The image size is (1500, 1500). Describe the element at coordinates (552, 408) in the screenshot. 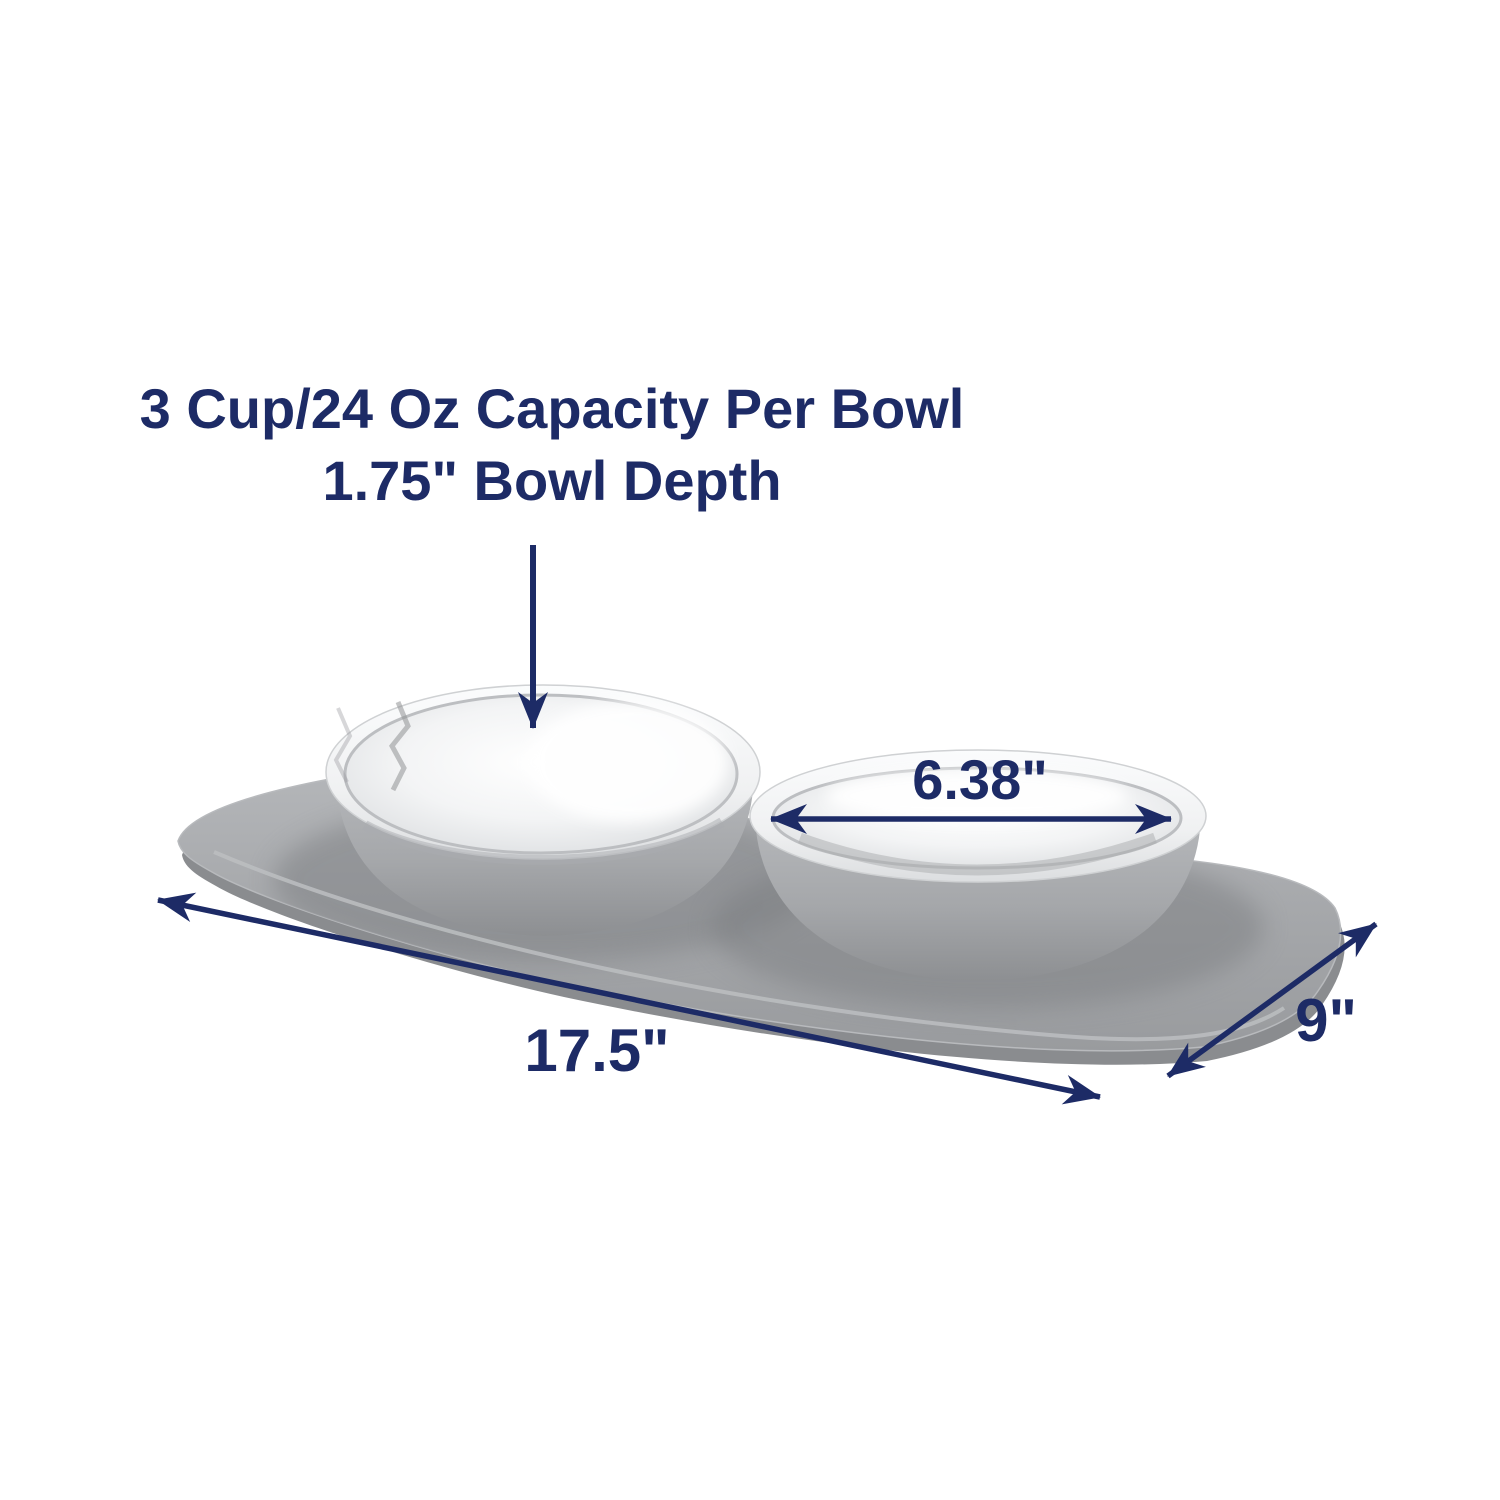

I see `capacity-label-line1: 3 Cup/24 Oz Capacity Per Bowl` at that location.